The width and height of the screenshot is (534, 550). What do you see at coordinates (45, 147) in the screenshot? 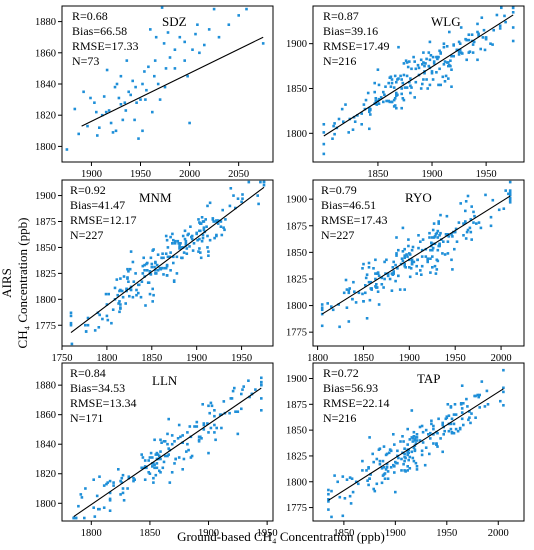
I see `y-tick-label: 1800` at bounding box center [45, 147].